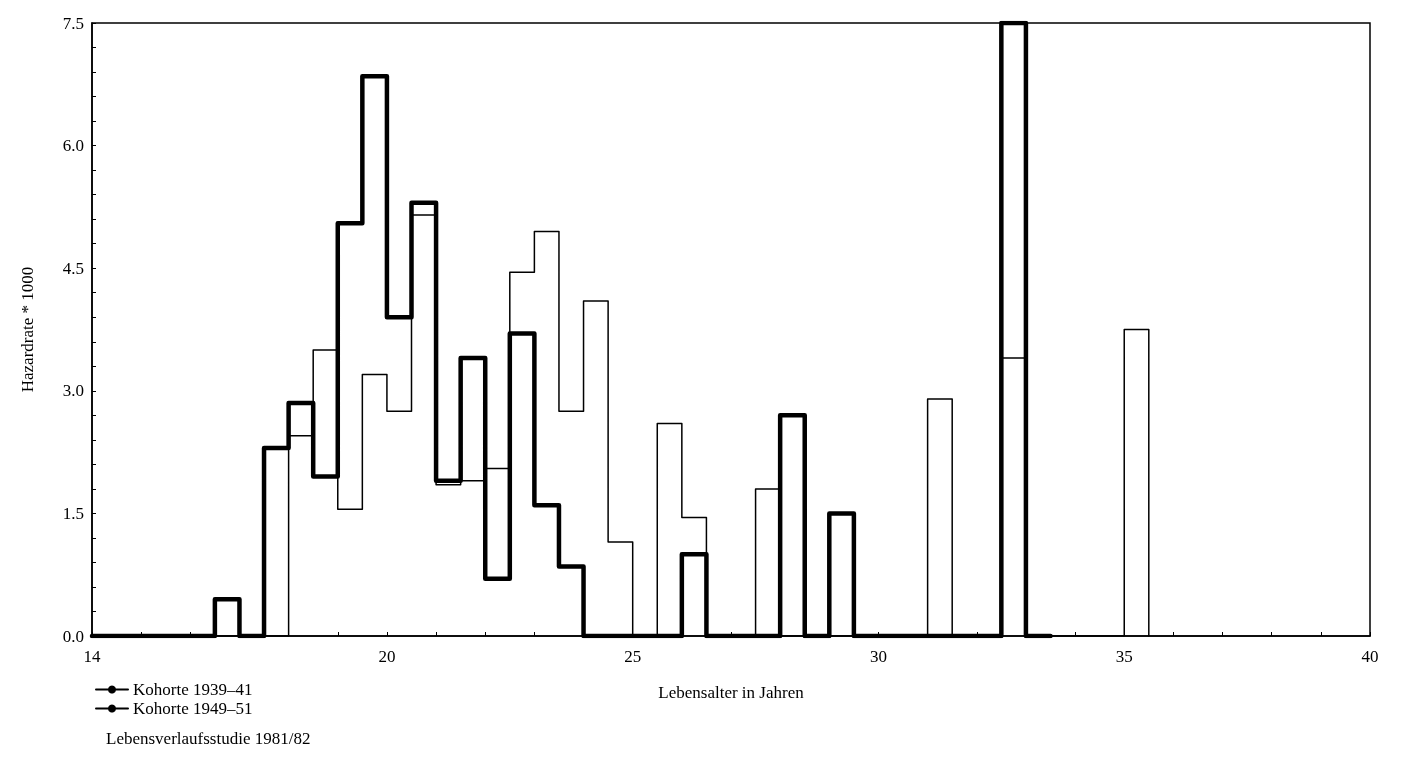 This screenshot has height=780, width=1402. Describe the element at coordinates (1124, 656) in the screenshot. I see `x-tick-label: 35` at that location.